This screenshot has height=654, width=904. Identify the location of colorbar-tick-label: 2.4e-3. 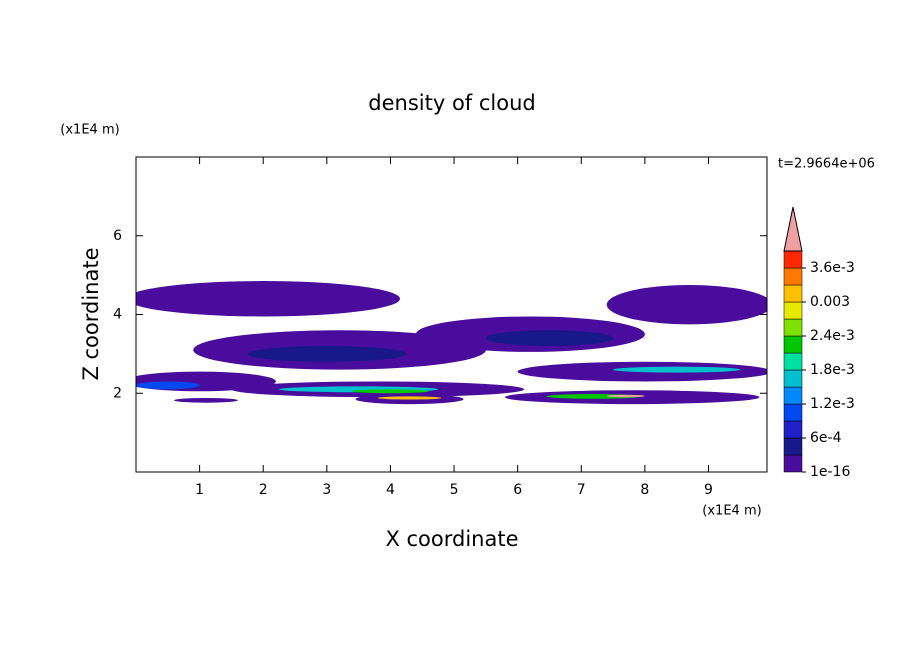
(832, 336).